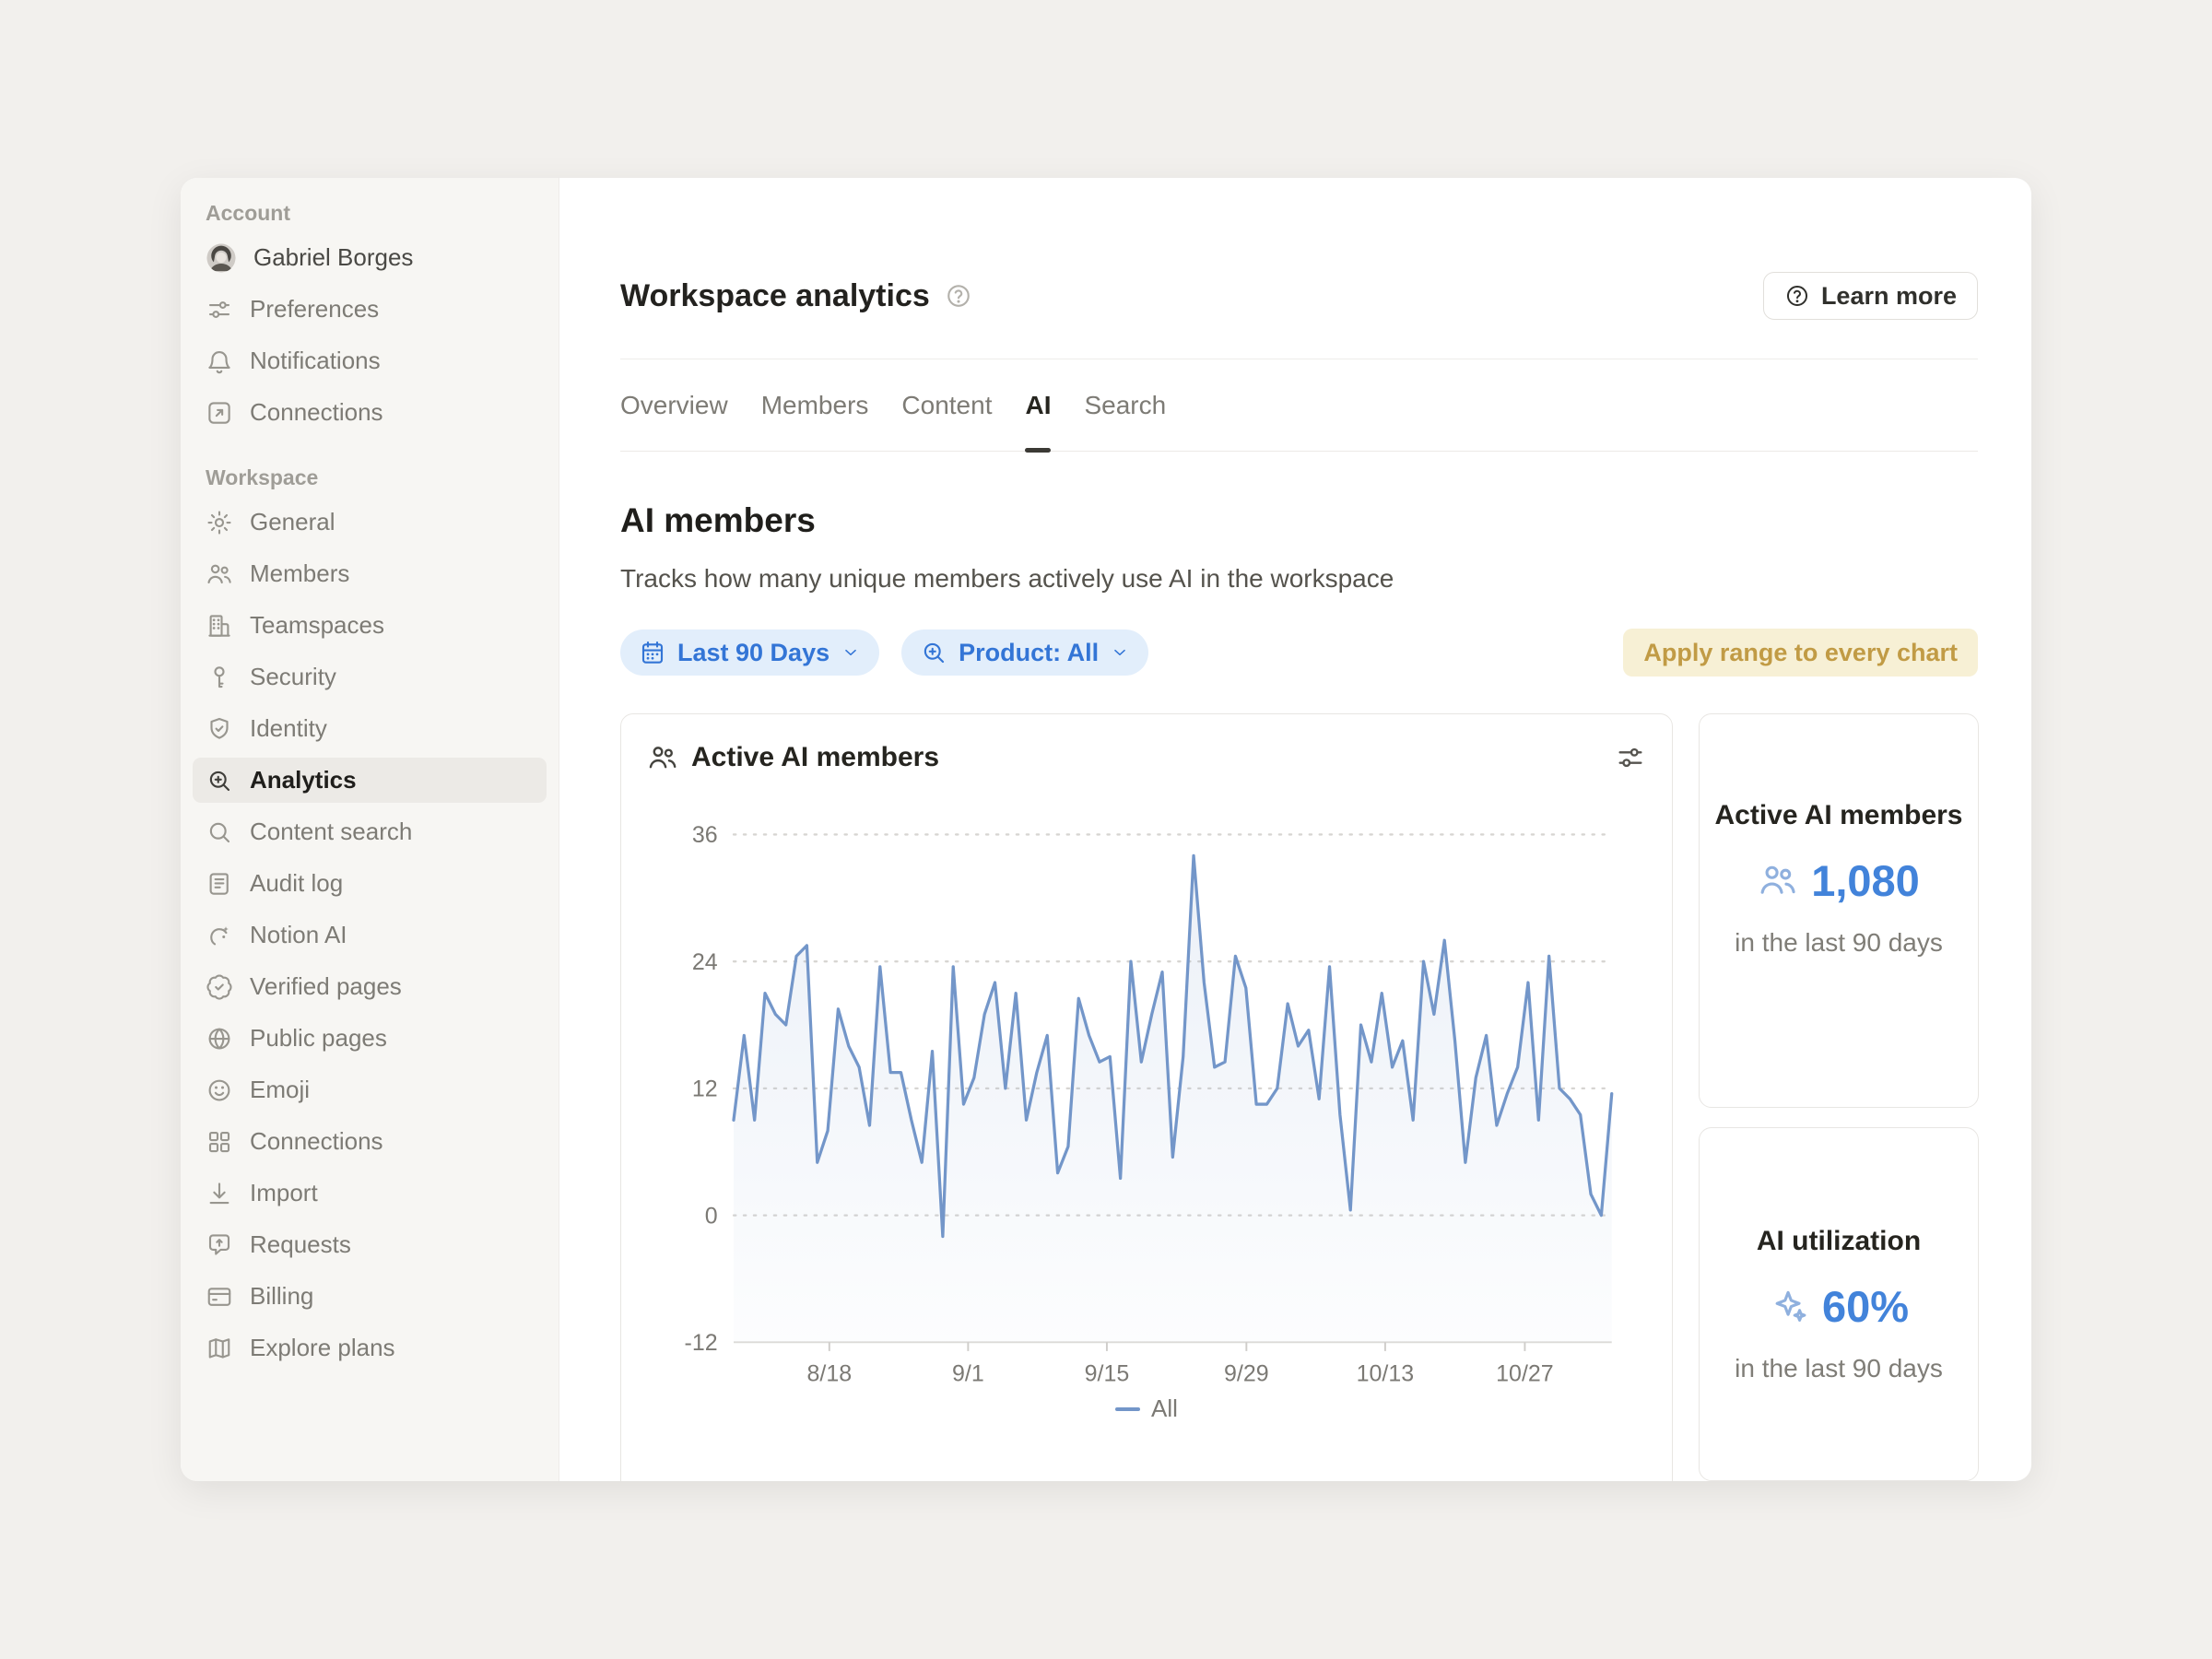 The height and width of the screenshot is (1659, 2212). What do you see at coordinates (1797, 296) in the screenshot?
I see `help-circle-icon` at bounding box center [1797, 296].